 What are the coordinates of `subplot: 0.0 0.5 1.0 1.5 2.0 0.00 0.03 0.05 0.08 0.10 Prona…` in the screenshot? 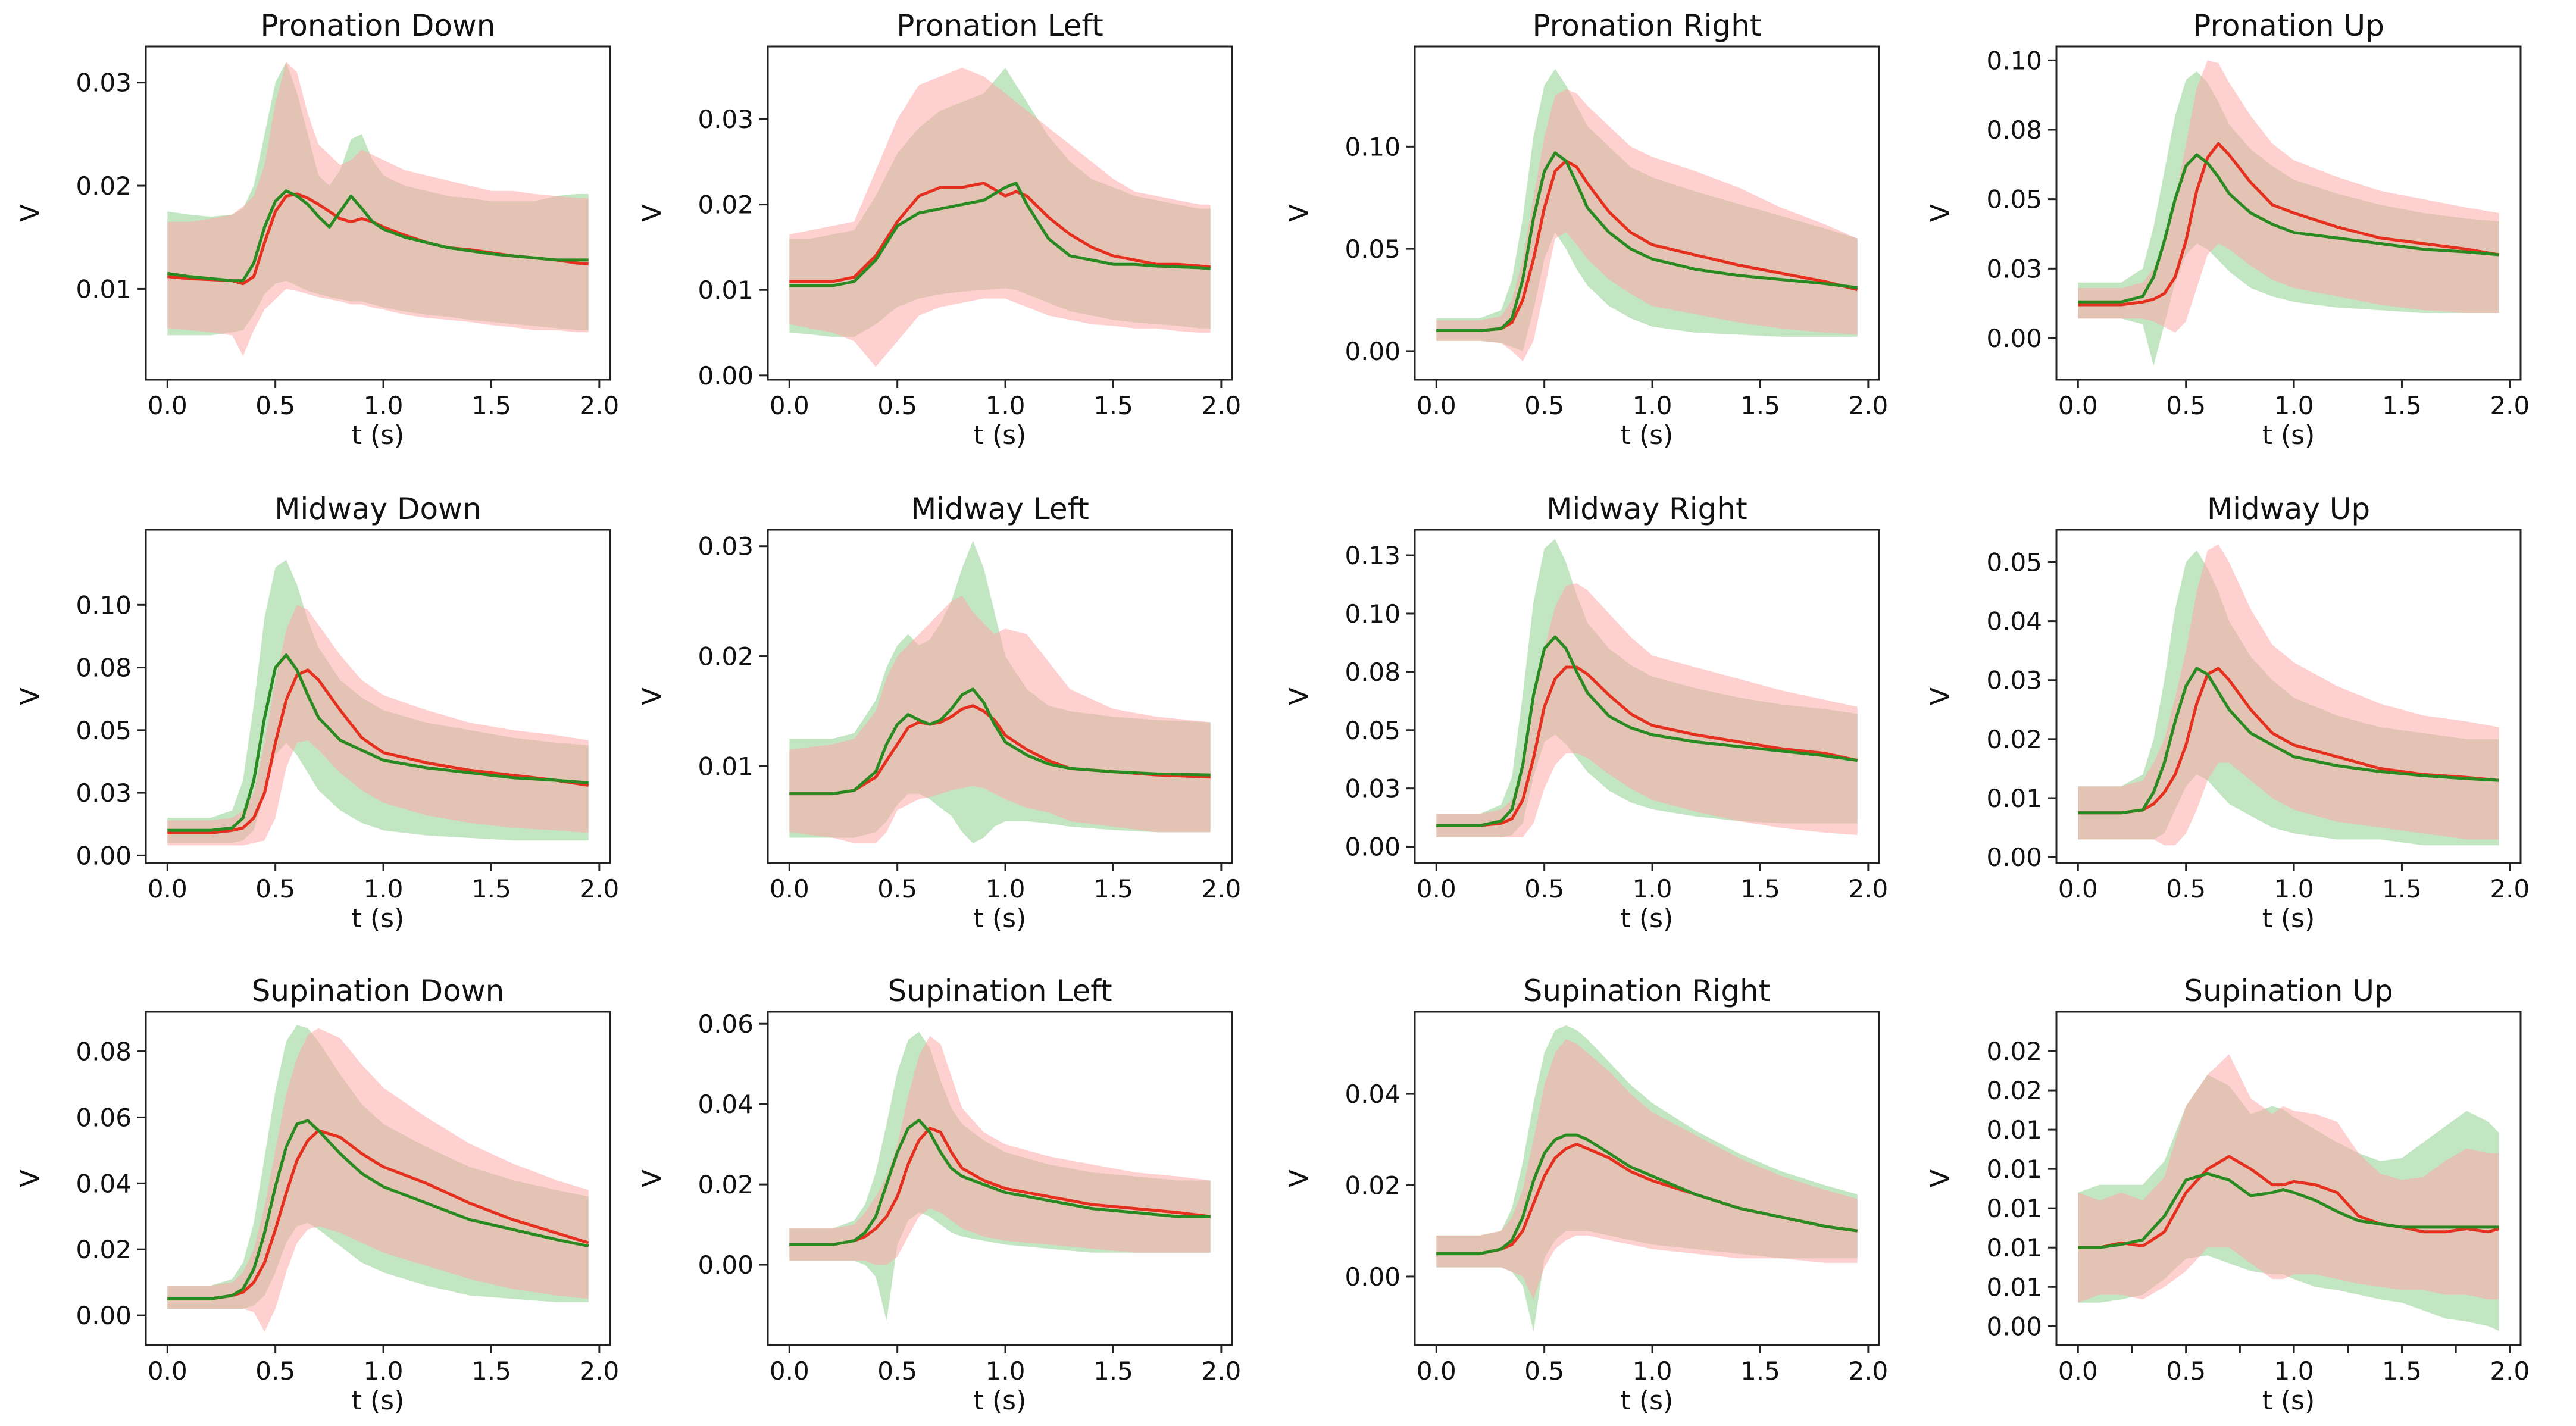 It's located at (2227, 229).